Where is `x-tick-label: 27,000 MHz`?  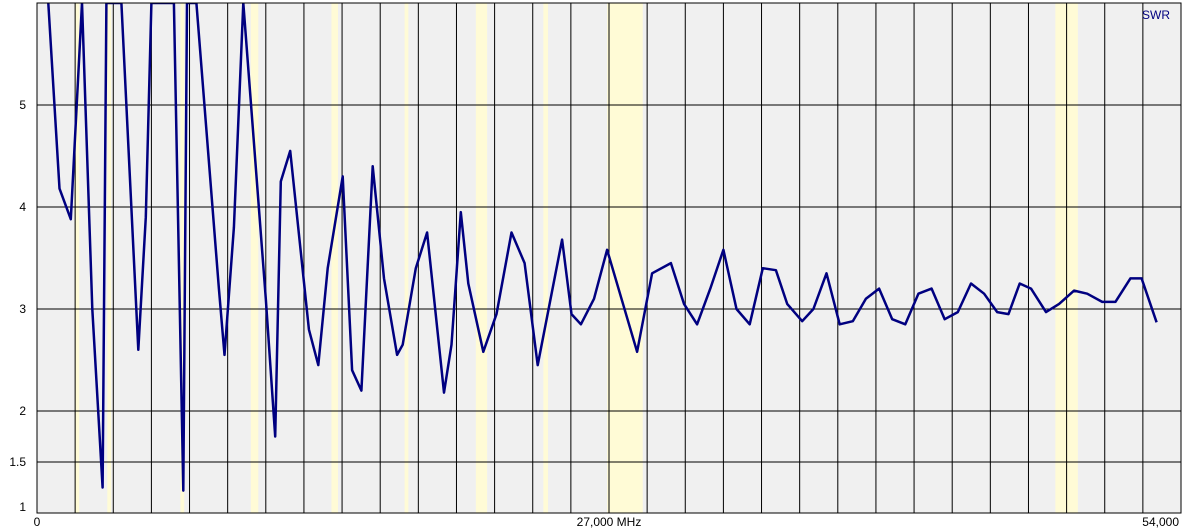 x-tick-label: 27,000 MHz is located at coordinates (609, 522).